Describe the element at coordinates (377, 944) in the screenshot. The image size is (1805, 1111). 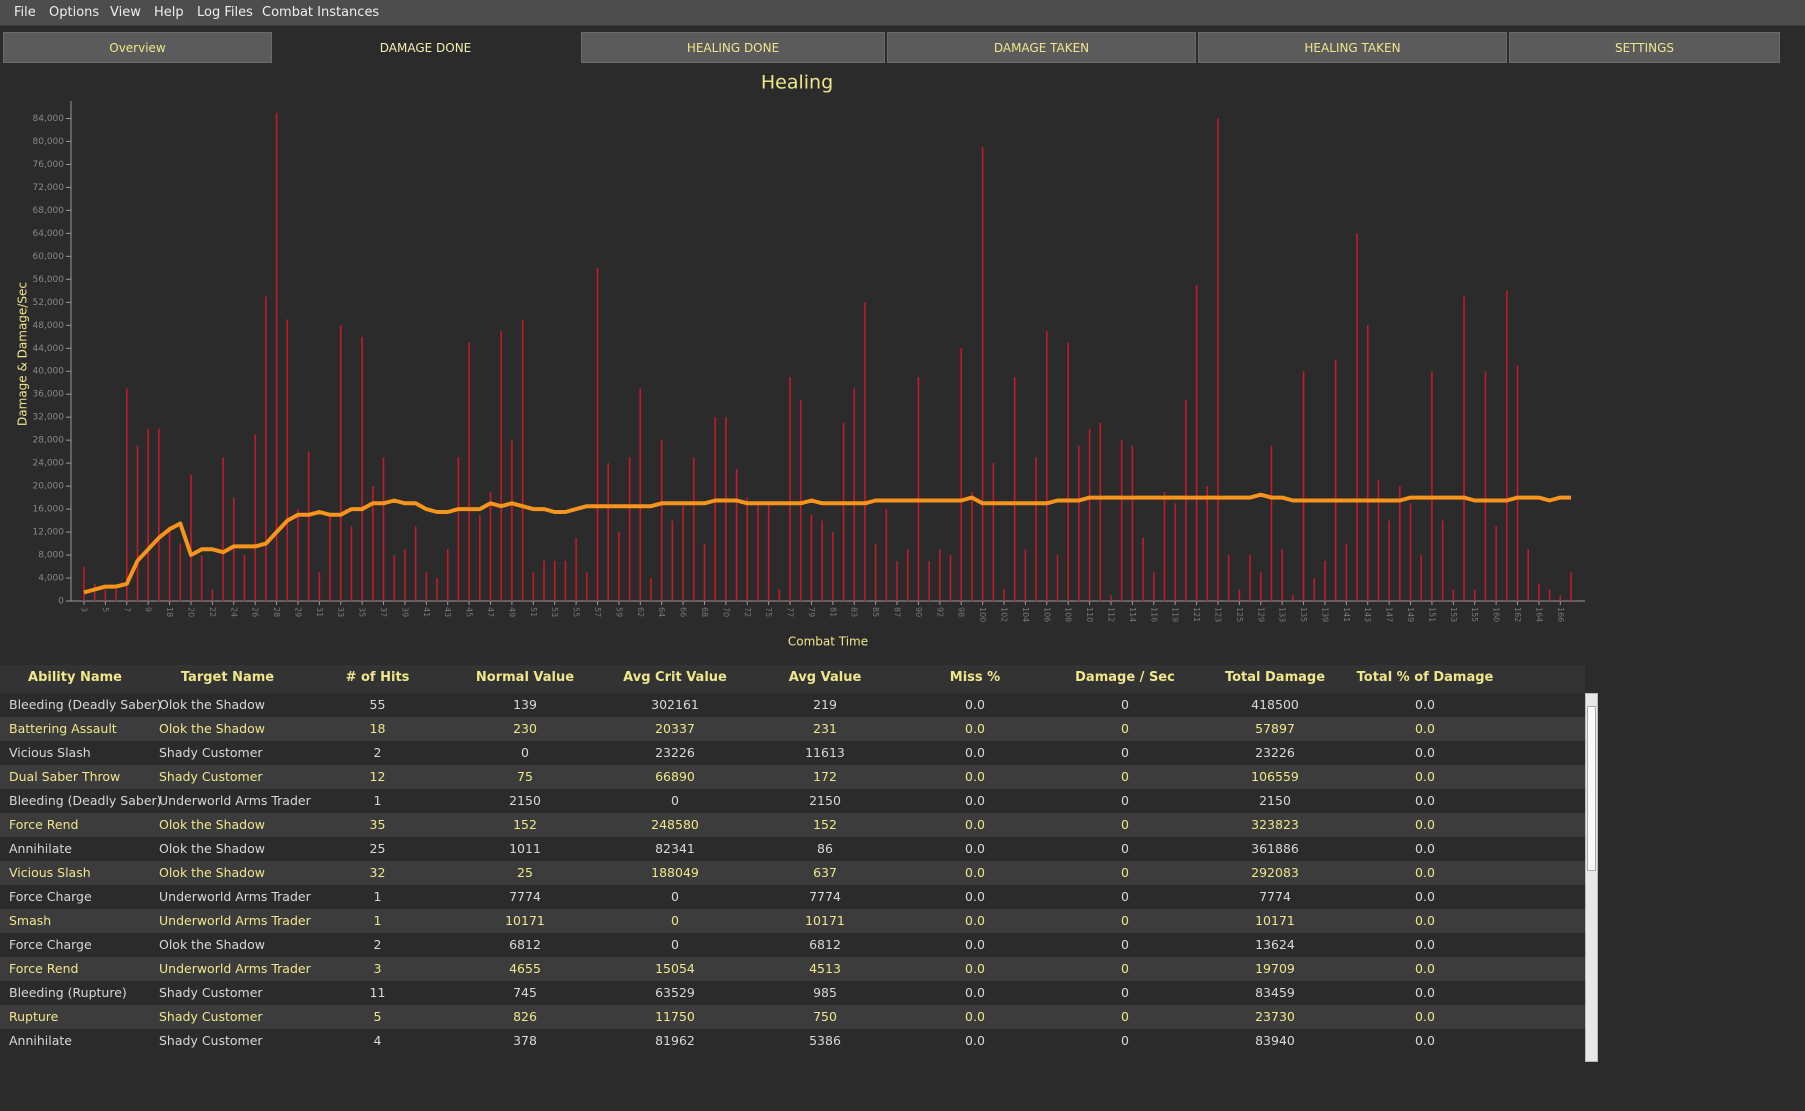
I see `table-cell: 2` at that location.